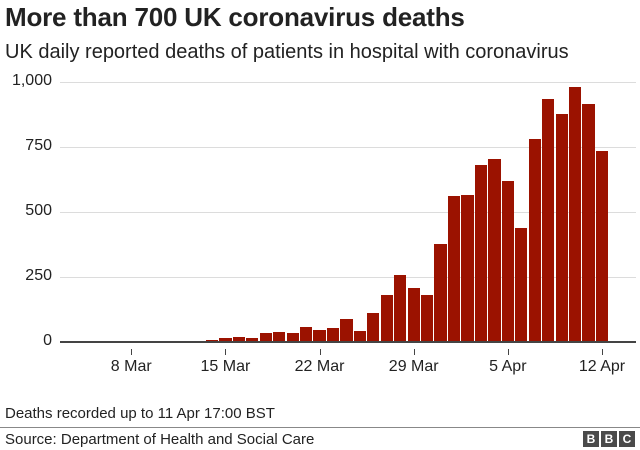 The height and width of the screenshot is (450, 640). Describe the element at coordinates (602, 366) in the screenshot. I see `x-axis-label: 12 Apr` at that location.